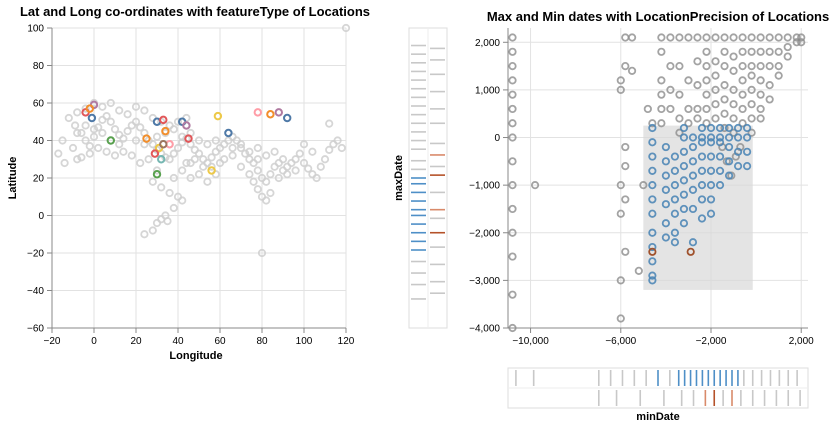  Describe the element at coordinates (195, 356) in the screenshot. I see `chart1-x-axis-title: Longitude` at that location.